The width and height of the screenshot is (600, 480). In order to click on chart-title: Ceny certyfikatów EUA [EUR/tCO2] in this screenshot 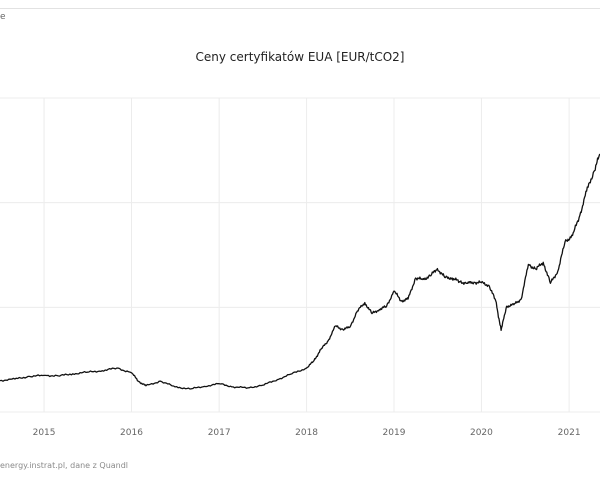, I will do `click(300, 57)`.